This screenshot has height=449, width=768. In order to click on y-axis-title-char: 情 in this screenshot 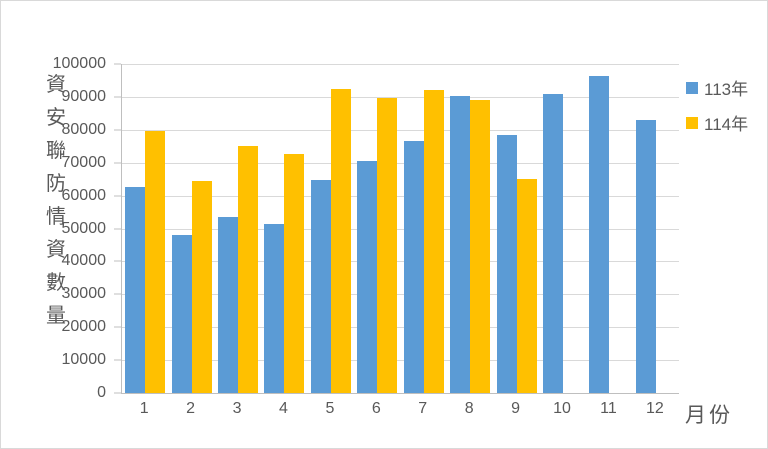, I will do `click(56, 217)`.